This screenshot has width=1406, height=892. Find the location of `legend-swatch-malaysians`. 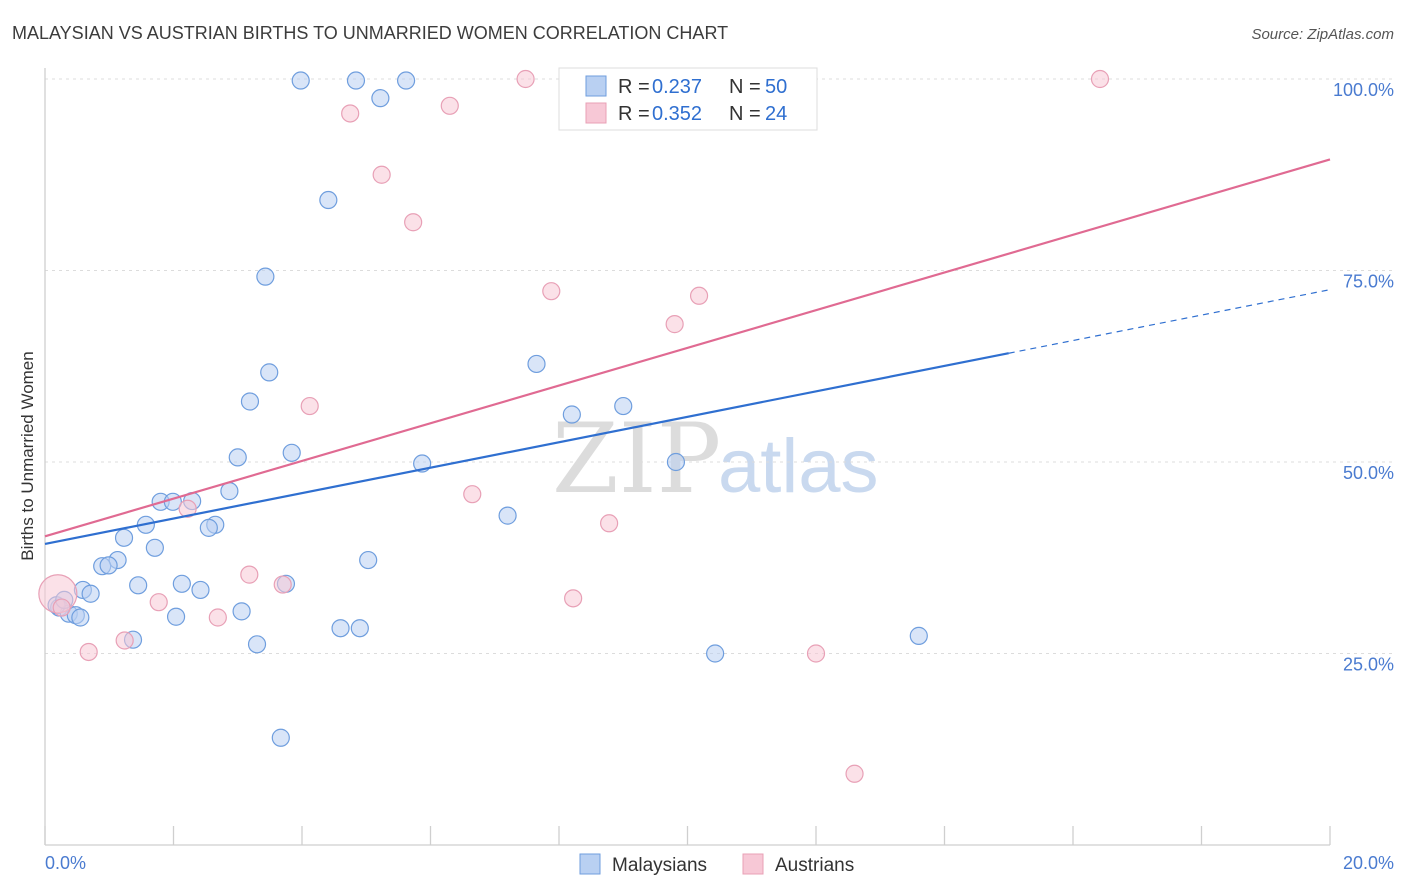

legend-swatch-malaysians is located at coordinates (596, 86).